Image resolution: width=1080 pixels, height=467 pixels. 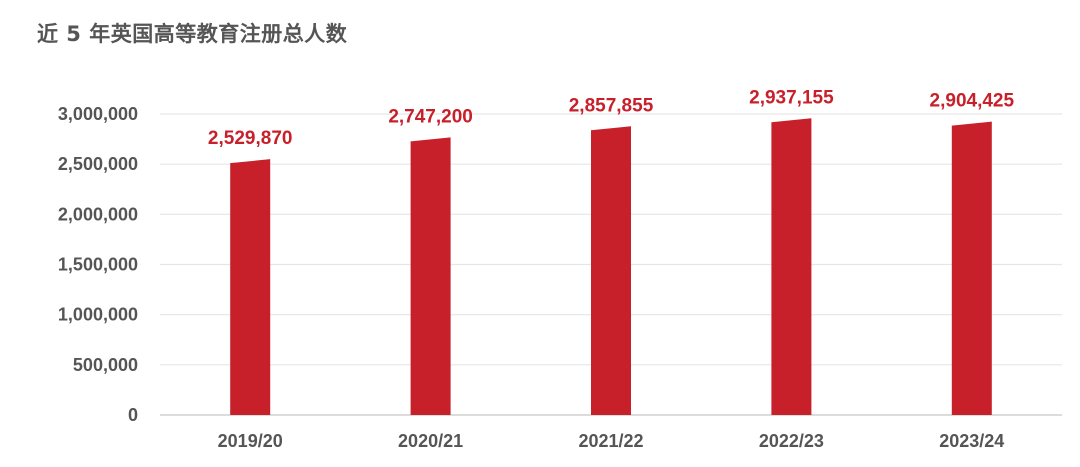 What do you see at coordinates (430, 116) in the screenshot?
I see `data-label: 2,747,200` at bounding box center [430, 116].